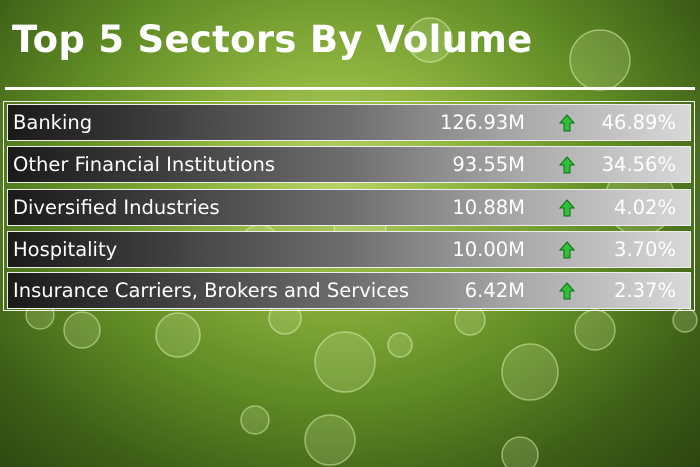  What do you see at coordinates (645, 290) in the screenshot?
I see `percent-change: 2.37%` at bounding box center [645, 290].